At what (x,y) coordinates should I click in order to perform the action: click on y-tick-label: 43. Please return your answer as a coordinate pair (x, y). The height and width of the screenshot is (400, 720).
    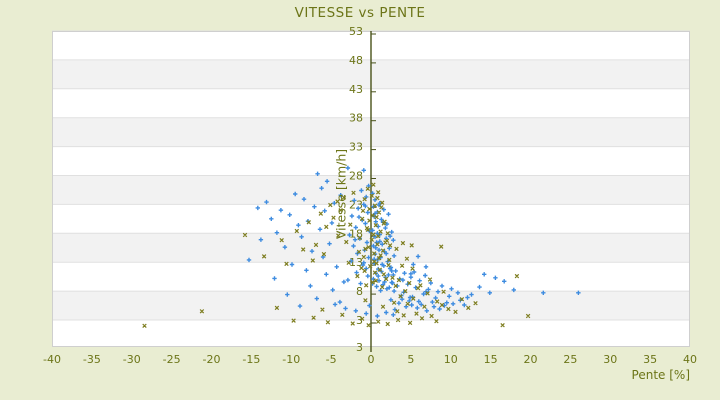
    Looking at the image, I should click on (356, 89).